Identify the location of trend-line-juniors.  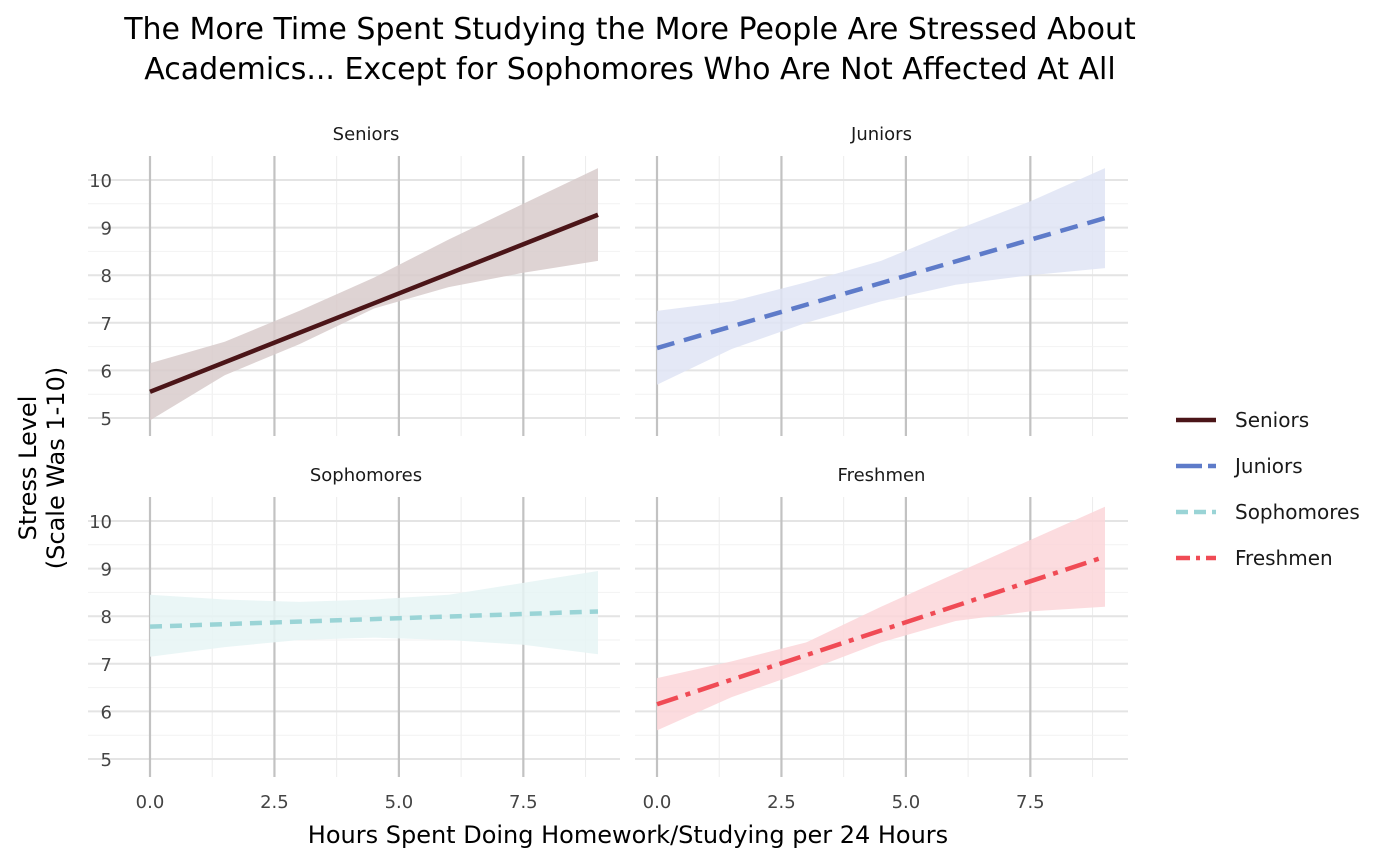
(881, 283).